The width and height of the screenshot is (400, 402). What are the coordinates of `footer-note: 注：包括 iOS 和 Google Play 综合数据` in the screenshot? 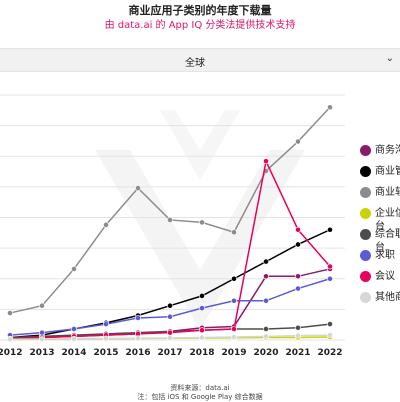 It's located at (200, 397).